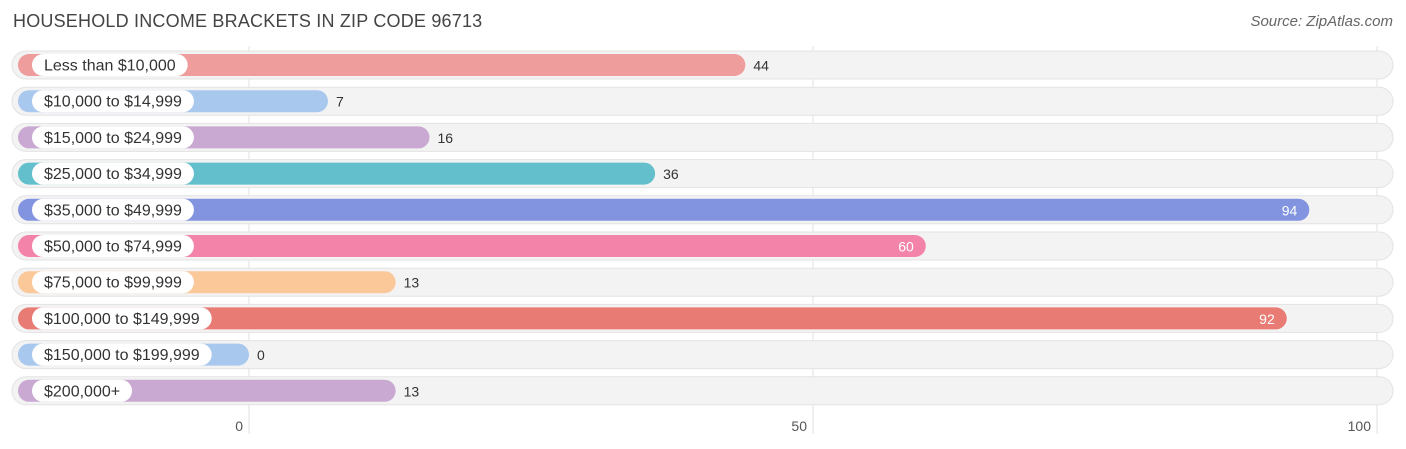 The height and width of the screenshot is (449, 1406). I want to click on category-label-group: $50,000 to $74,999, so click(113, 246).